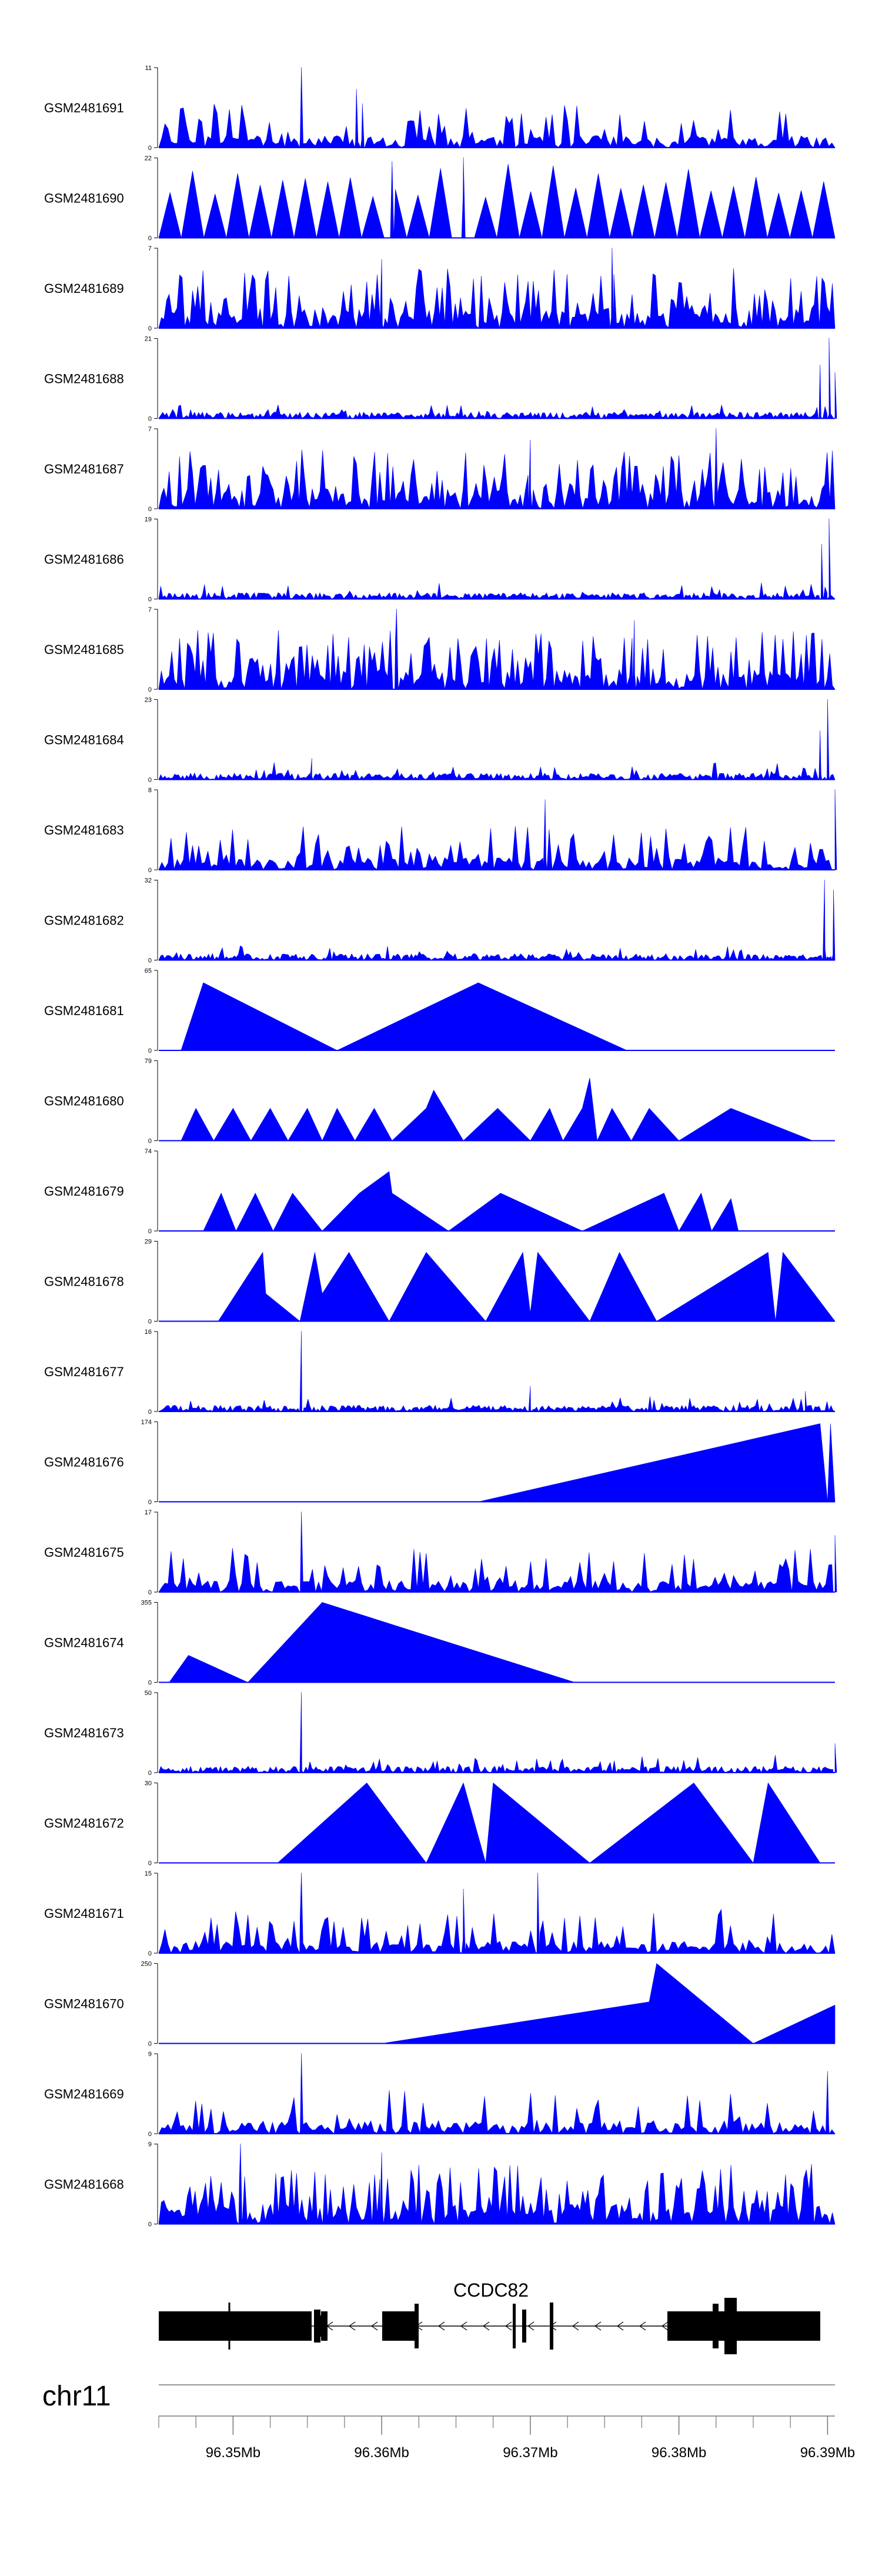 Image resolution: width=882 pixels, height=2576 pixels. Describe the element at coordinates (439, 1191) in the screenshot. I see `track-gsm2481679: GSM2481679 74 0` at that location.